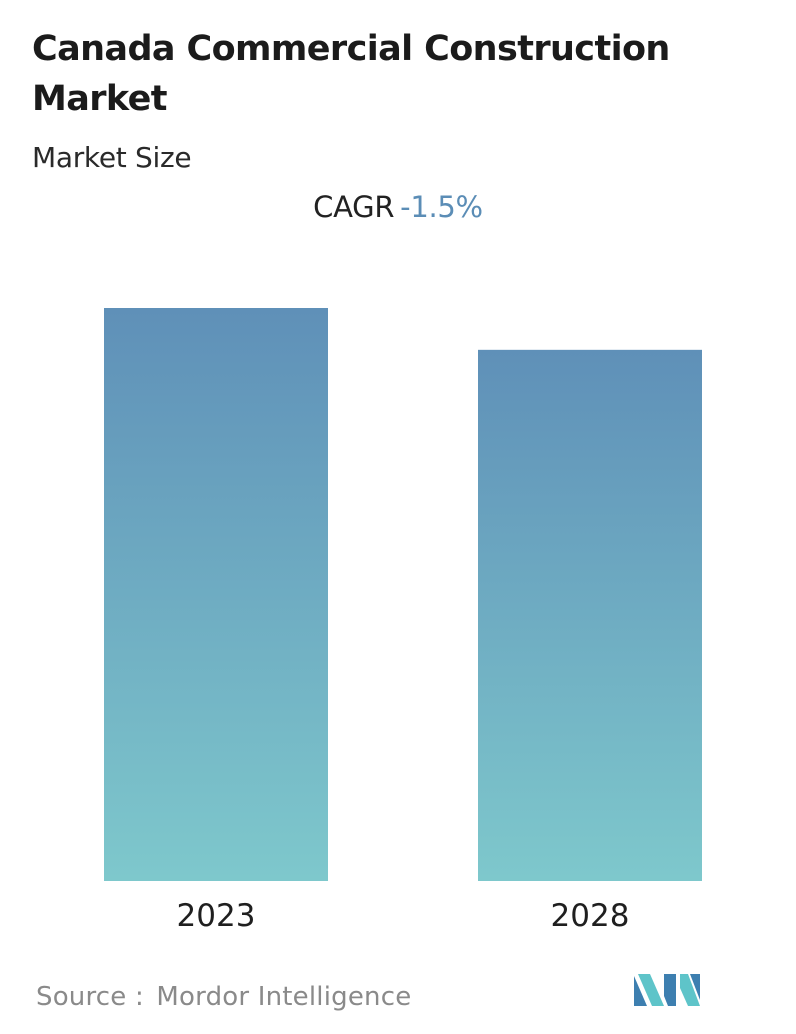  Describe the element at coordinates (354, 207) in the screenshot. I see `cagr-label: CAGR` at that location.